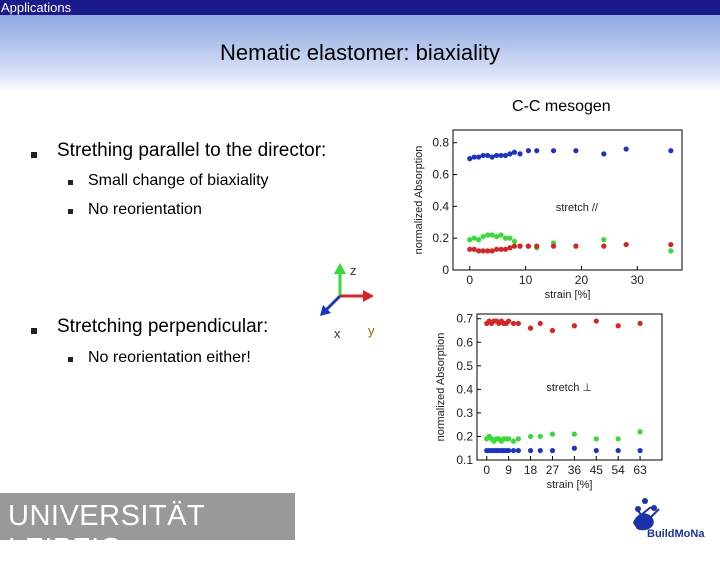 Image resolution: width=720 pixels, height=566 pixels. I want to click on x-label: x, so click(337, 333).